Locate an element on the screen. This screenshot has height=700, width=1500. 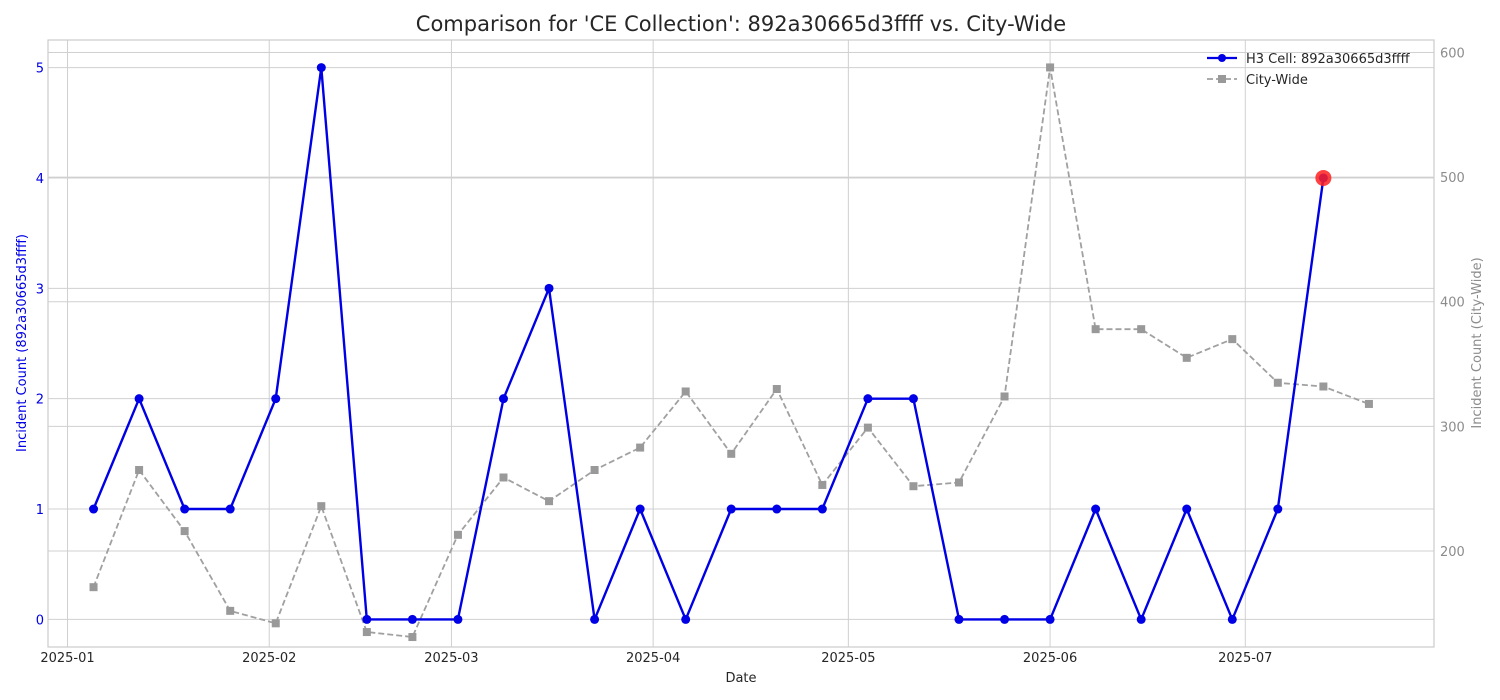
y-axis-left-label: Incident Count (892a30665d3ffff) is located at coordinates (22, 343).